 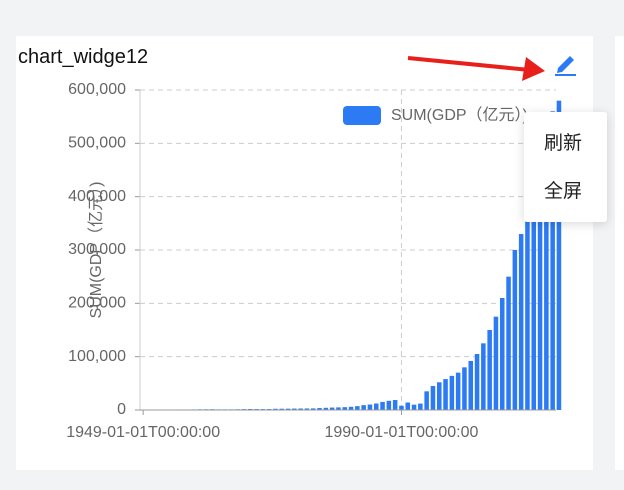 I want to click on x-tick-label: 1949-01-01T00:00:00, so click(x=143, y=432).